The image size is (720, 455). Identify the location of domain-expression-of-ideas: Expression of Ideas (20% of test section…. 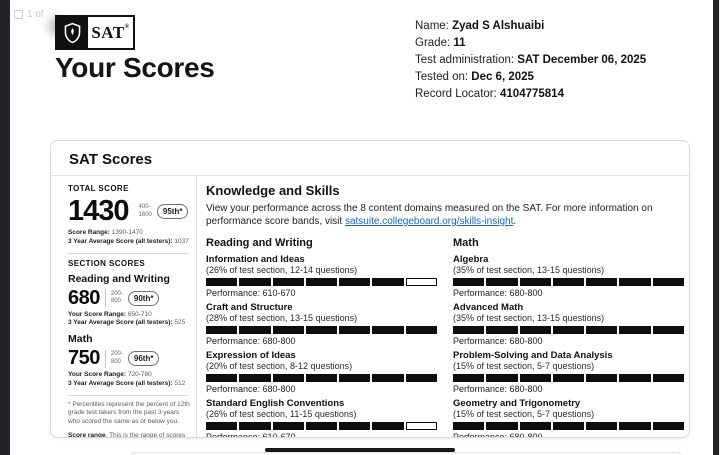
(321, 372).